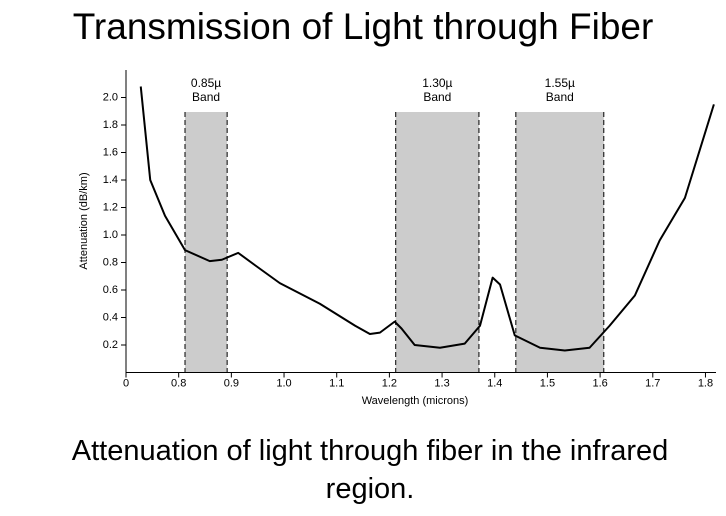  What do you see at coordinates (110, 345) in the screenshot?
I see `y-tick-label: 0.2` at bounding box center [110, 345].